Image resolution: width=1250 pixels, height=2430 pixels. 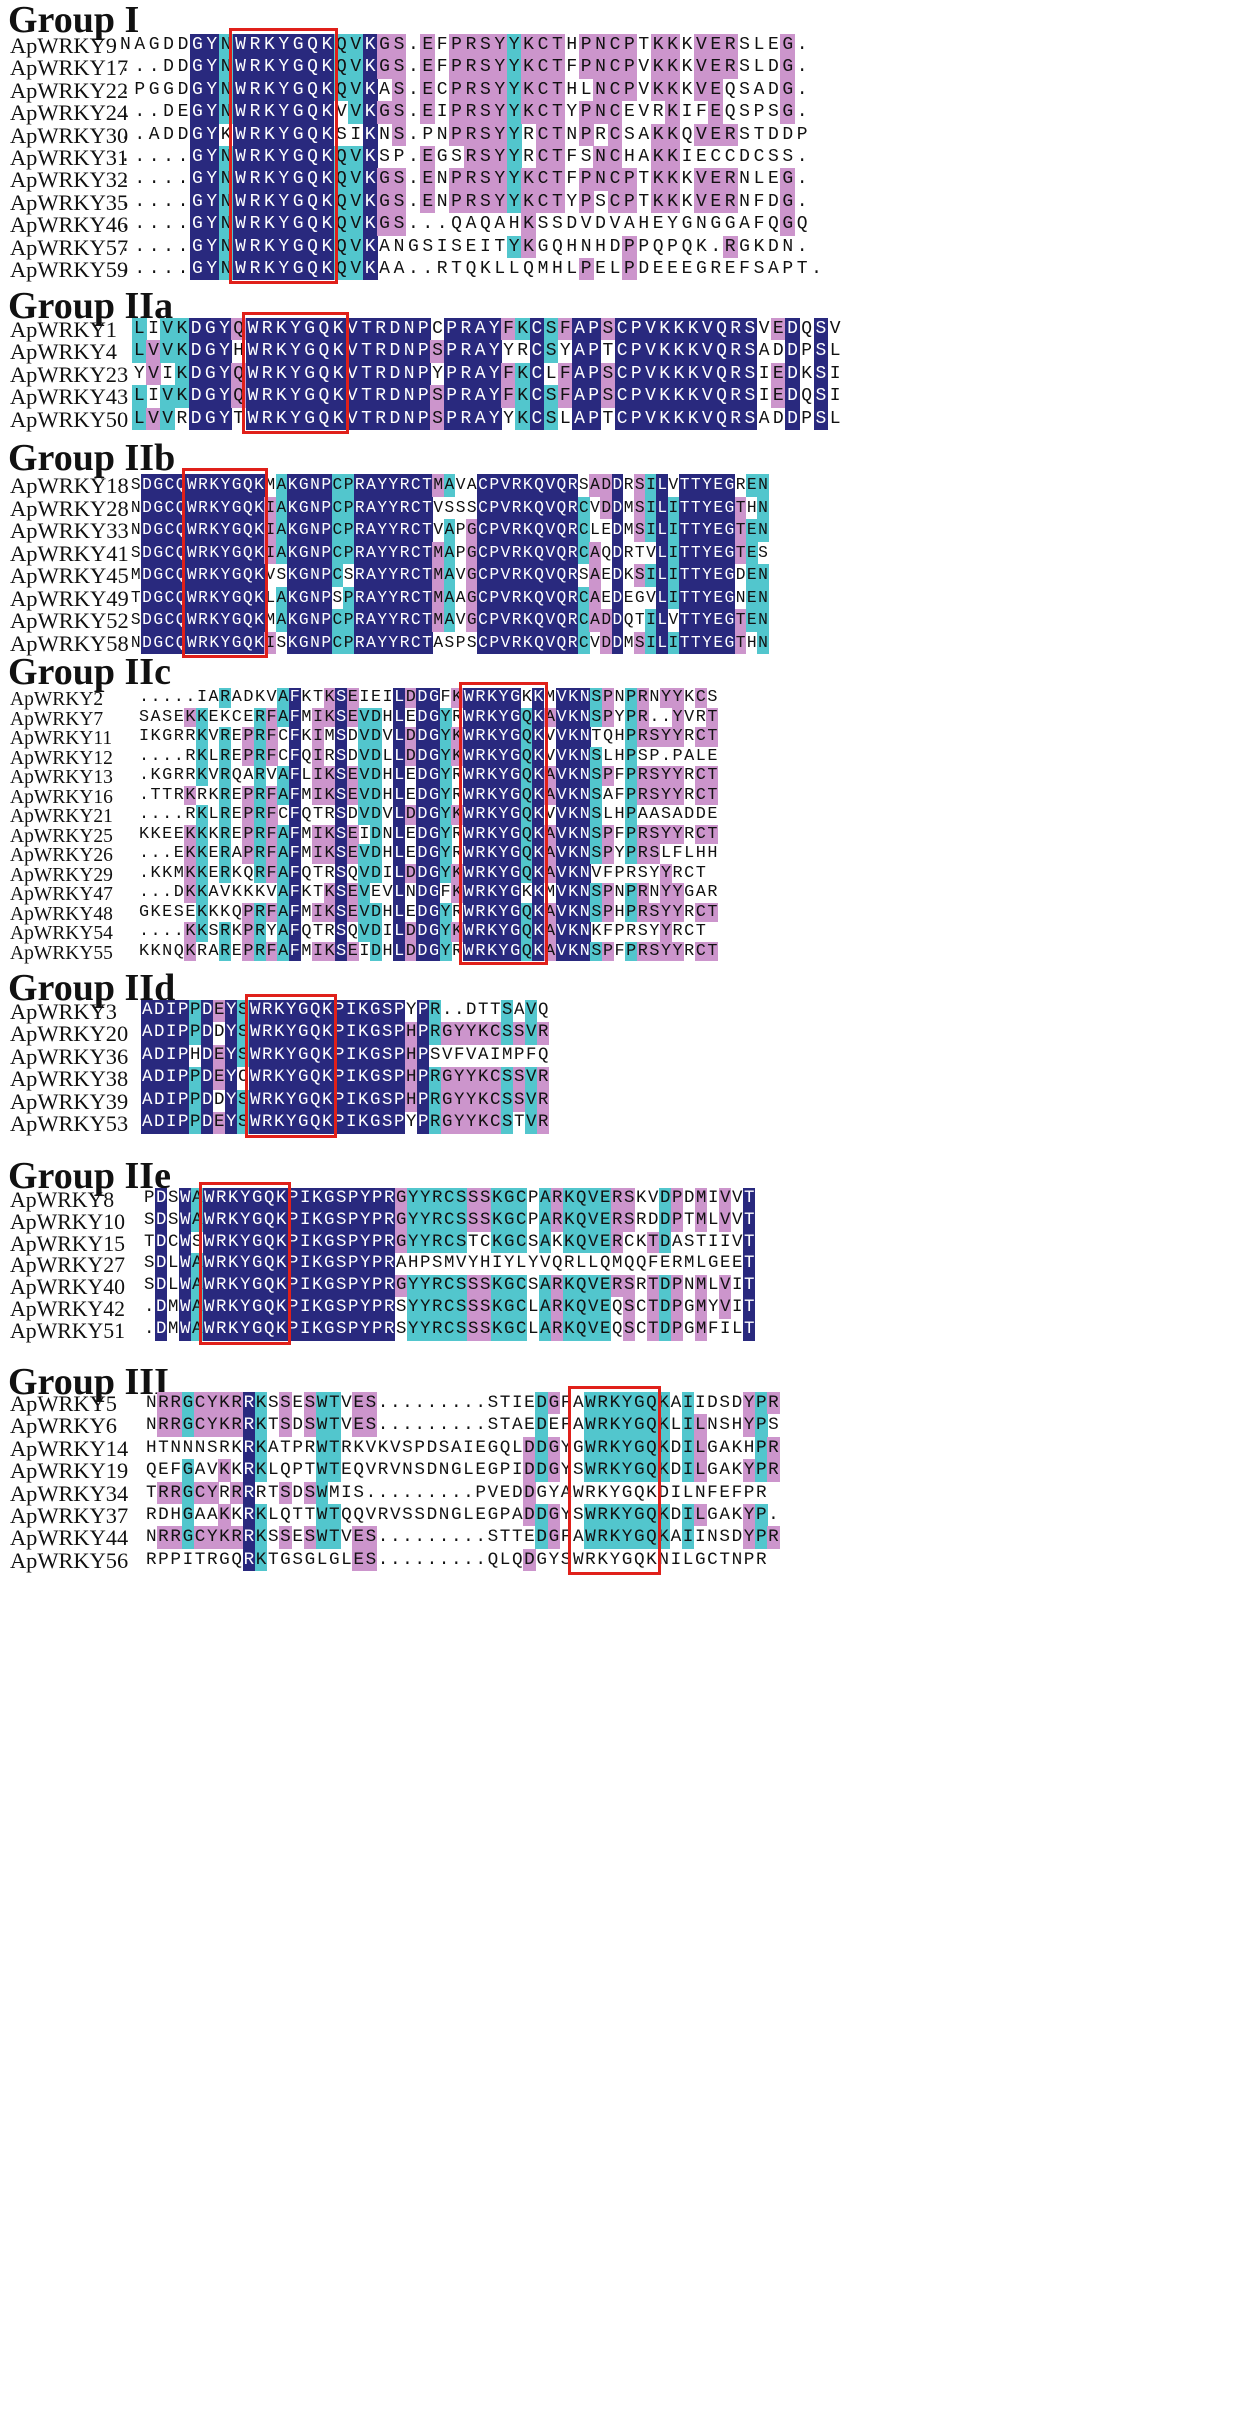 What do you see at coordinates (69, 1448) in the screenshot?
I see `sequence-name: ApWRKY14` at bounding box center [69, 1448].